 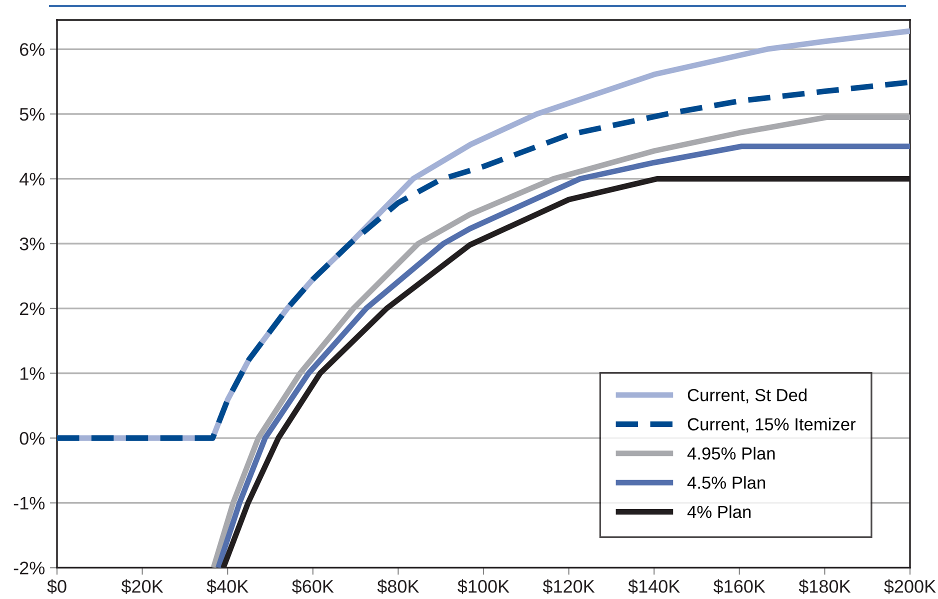 What do you see at coordinates (731, 453) in the screenshot?
I see `legend-label: 4.95% Plan` at bounding box center [731, 453].